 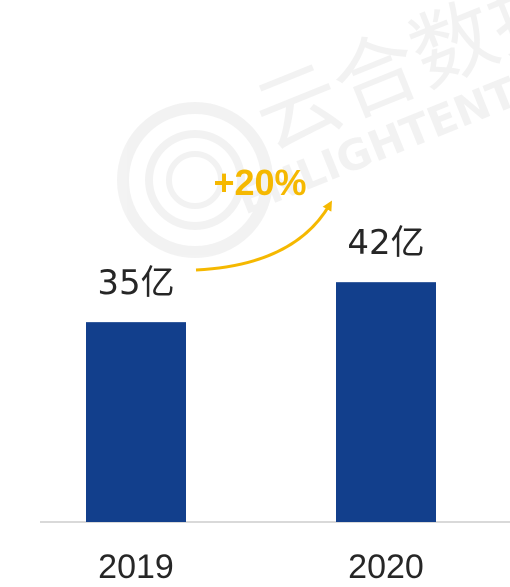 What do you see at coordinates (386, 567) in the screenshot?
I see `x-tick-label-2020: 2020` at bounding box center [386, 567].